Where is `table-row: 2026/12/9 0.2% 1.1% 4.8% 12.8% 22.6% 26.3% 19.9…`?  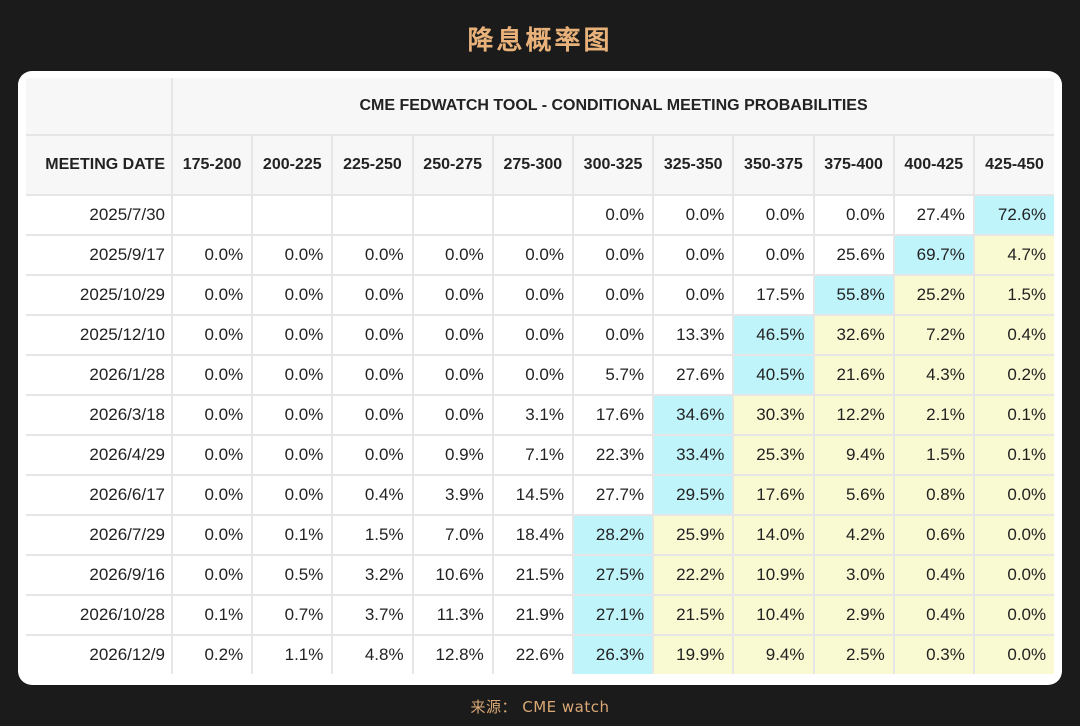 table-row: 2026/12/9 0.2% 1.1% 4.8% 12.8% 22.6% 26.3% 19.9… is located at coordinates (540, 654).